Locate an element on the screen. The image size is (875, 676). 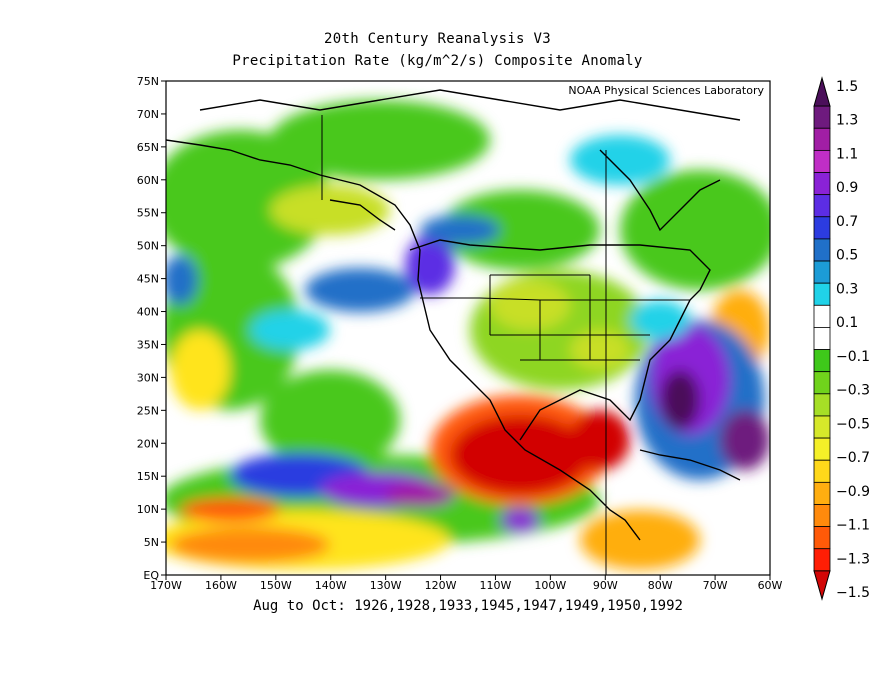
lat-tick-label: 5N is located at coordinates (151, 542).